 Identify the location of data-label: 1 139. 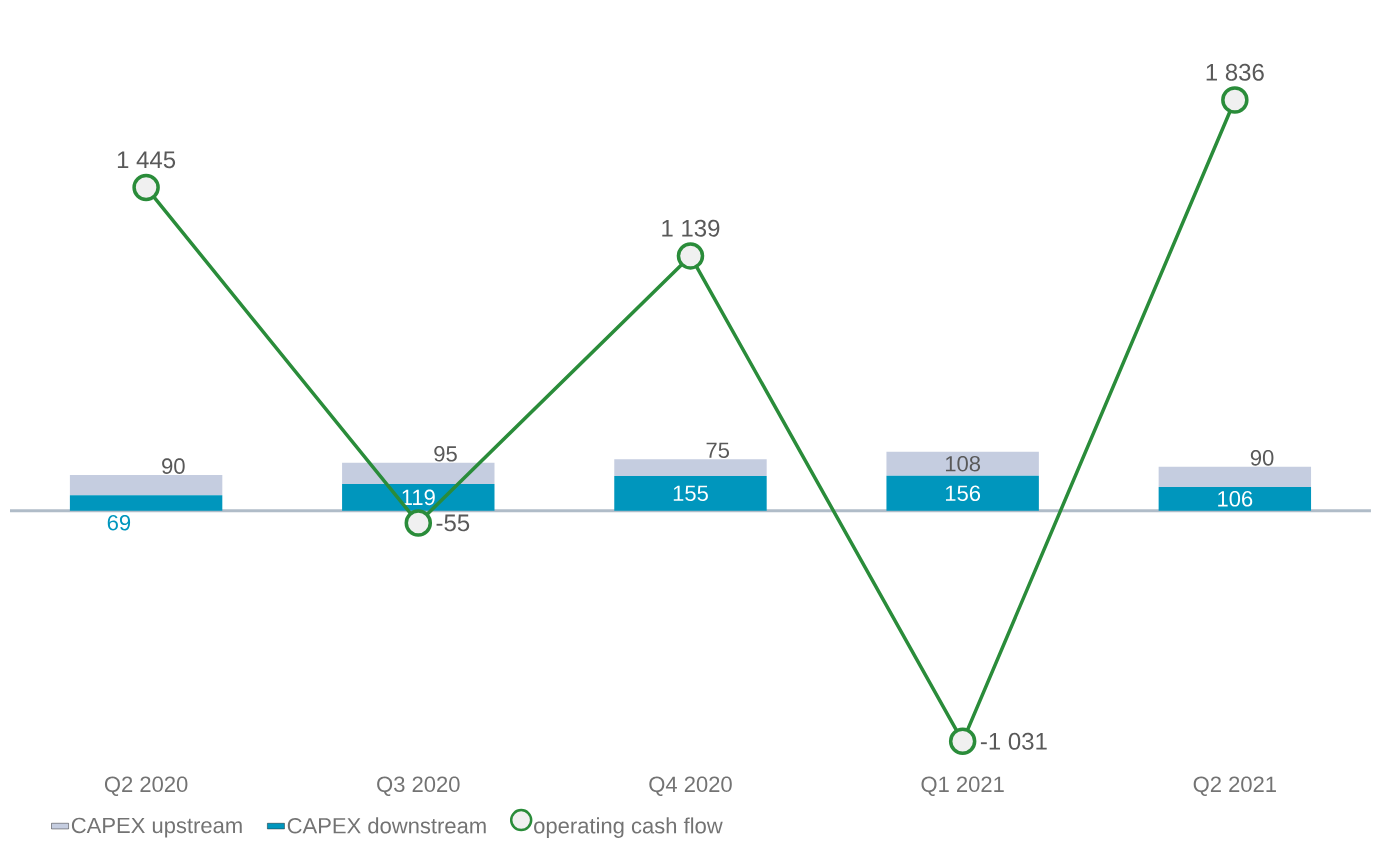
(691, 228).